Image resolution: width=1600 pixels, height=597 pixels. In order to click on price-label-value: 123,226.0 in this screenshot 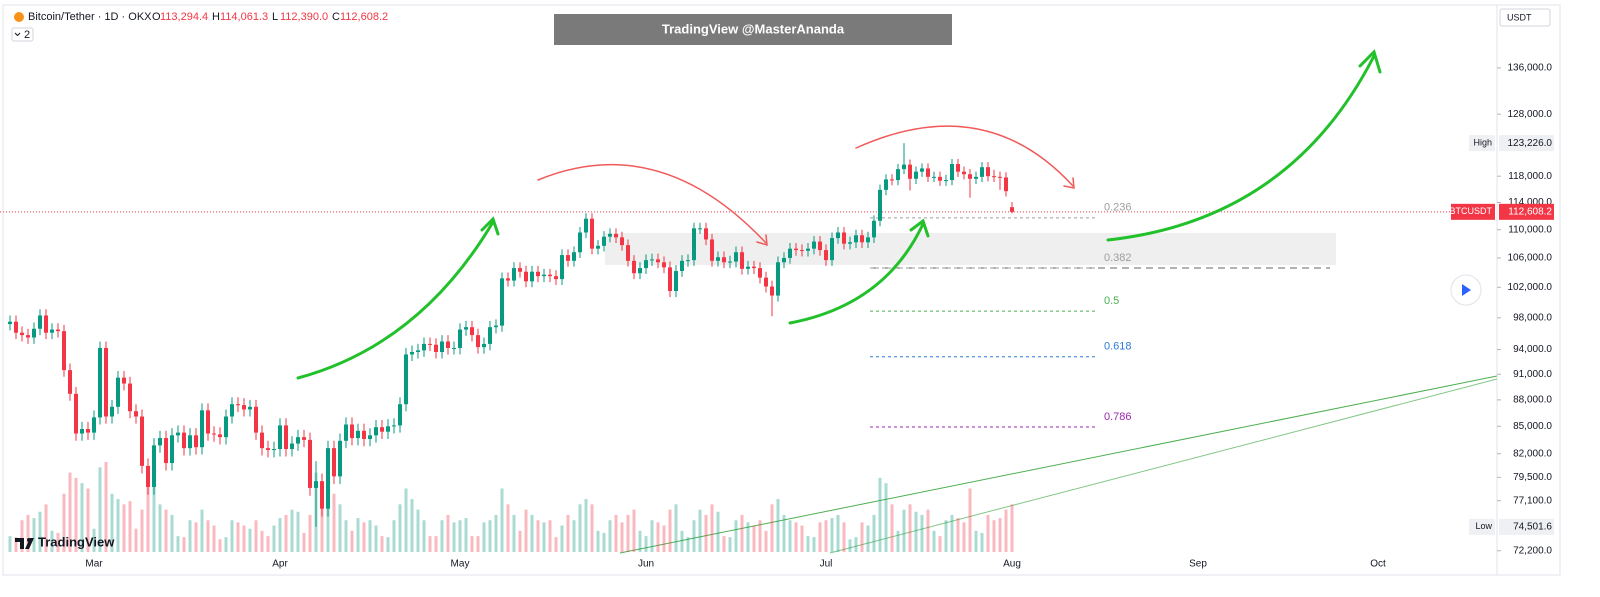, I will do `click(1530, 143)`.